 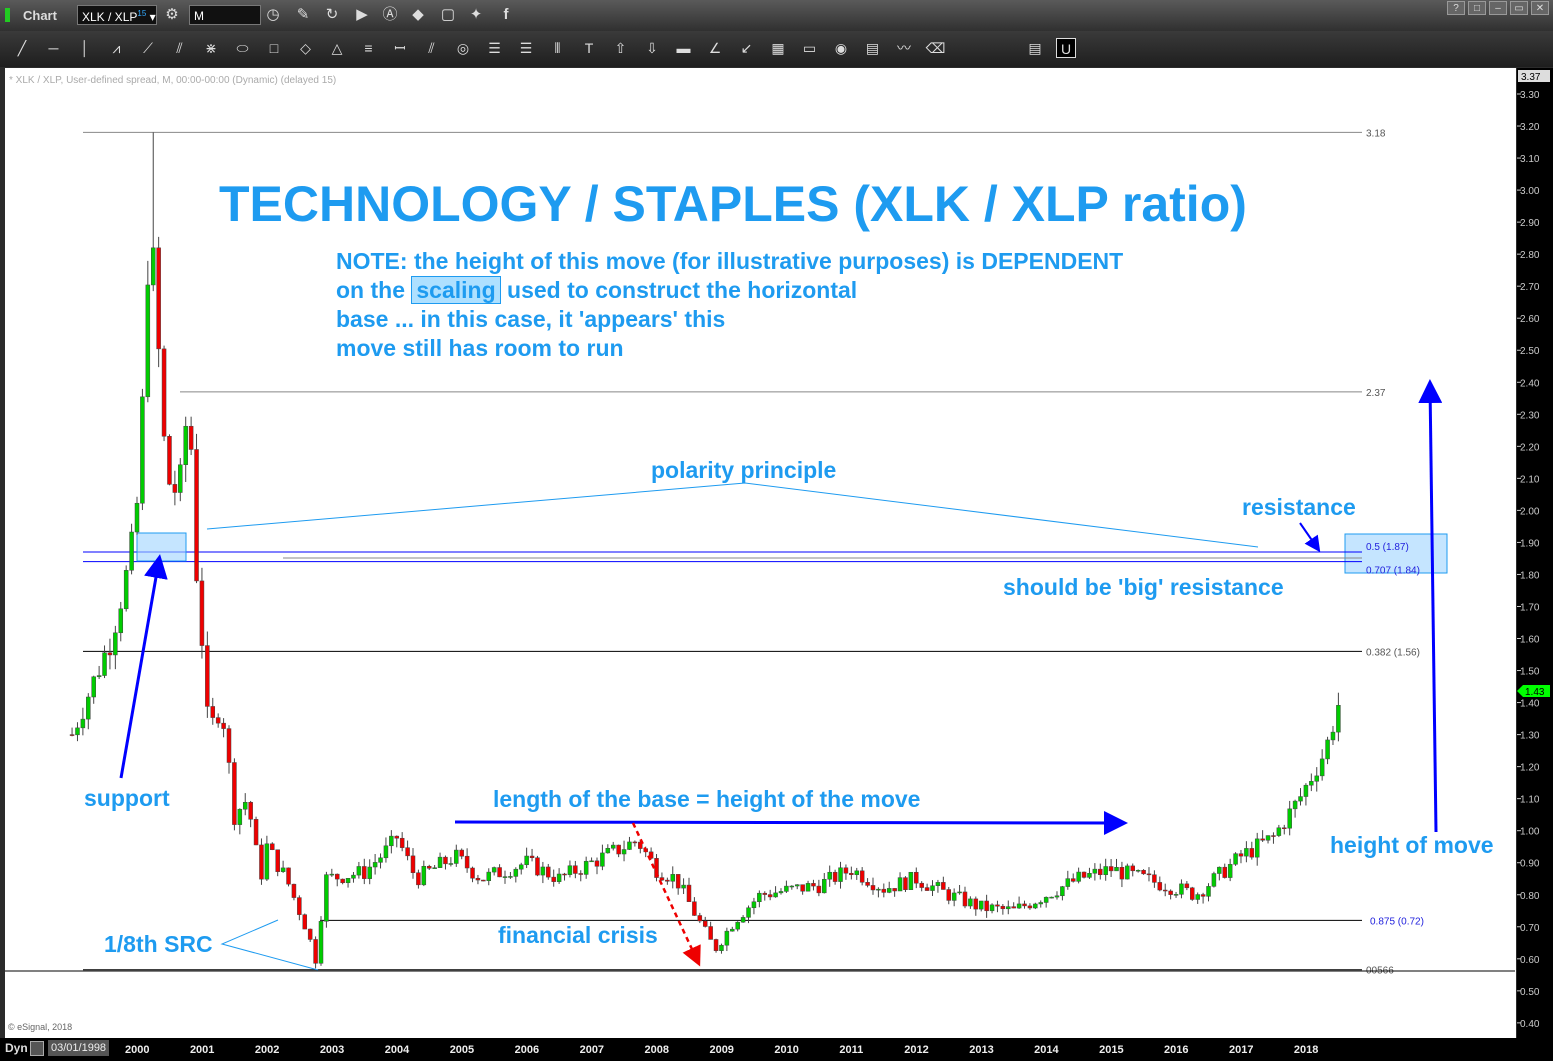 What do you see at coordinates (1046, 1050) in the screenshot?
I see `x-tick-label: 2014` at bounding box center [1046, 1050].